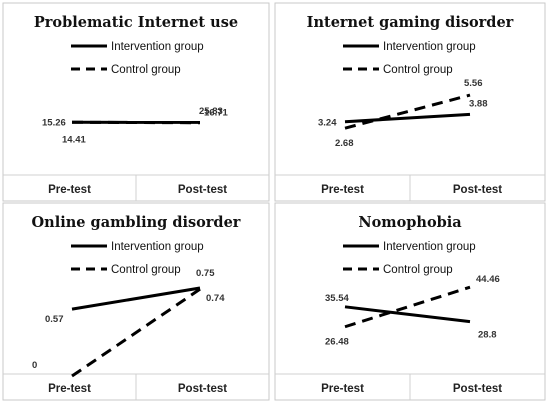 This screenshot has height=404, width=550. What do you see at coordinates (136, 22) in the screenshot?
I see `chart-title: Problematic Internet use` at bounding box center [136, 22].